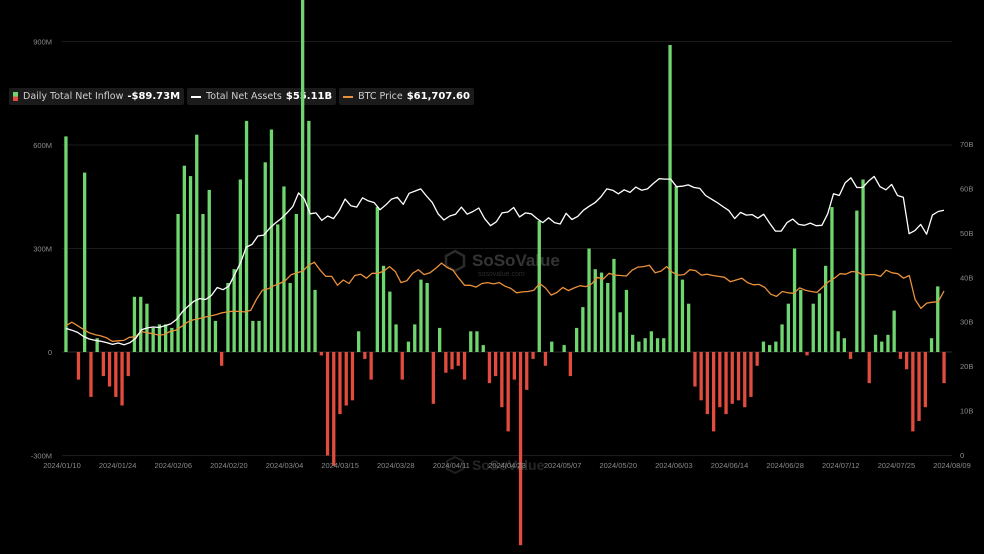 The image size is (984, 554). I want to click on legend-inflow: Daily Total Net Inflow -$89.73M, so click(97, 96).